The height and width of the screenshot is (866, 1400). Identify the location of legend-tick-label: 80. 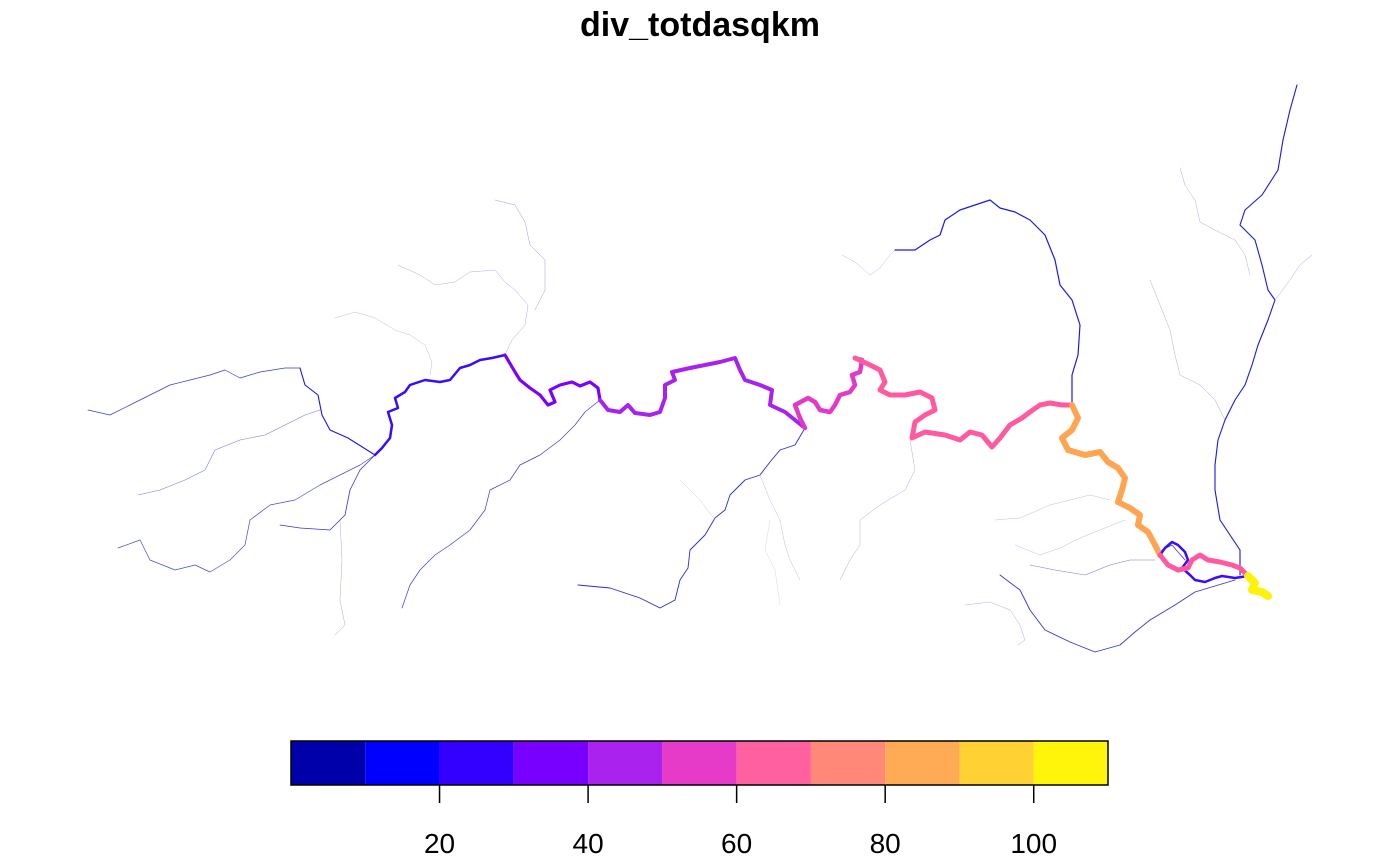
(885, 843).